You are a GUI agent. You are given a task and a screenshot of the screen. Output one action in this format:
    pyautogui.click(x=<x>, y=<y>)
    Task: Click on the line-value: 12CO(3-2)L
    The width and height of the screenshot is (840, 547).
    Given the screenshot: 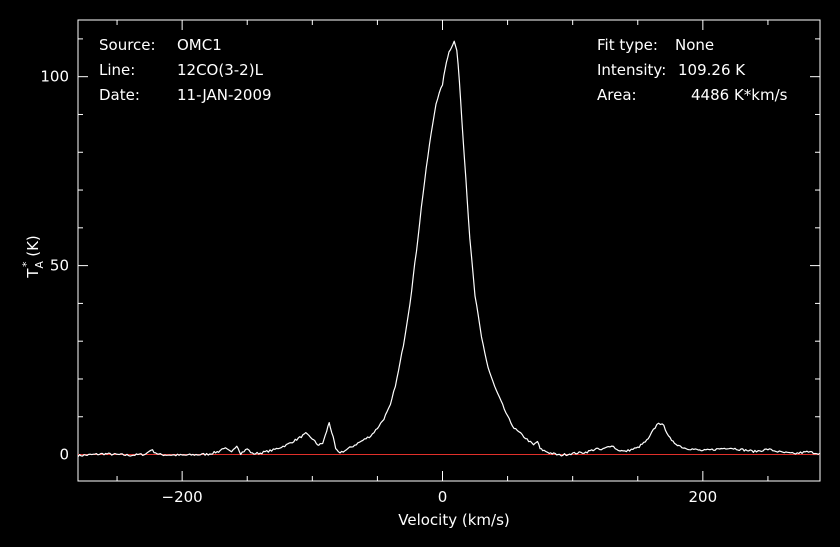 What is the action you would take?
    pyautogui.click(x=220, y=70)
    